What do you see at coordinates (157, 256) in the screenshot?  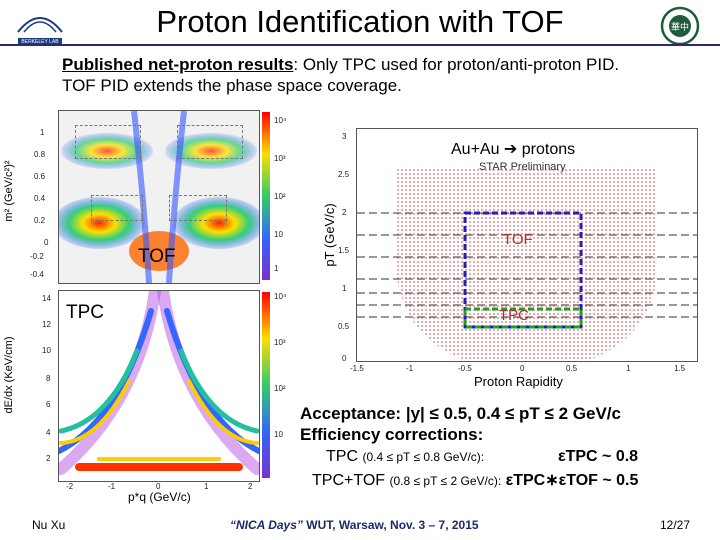 I see `tof-plot-label: TOF` at bounding box center [157, 256].